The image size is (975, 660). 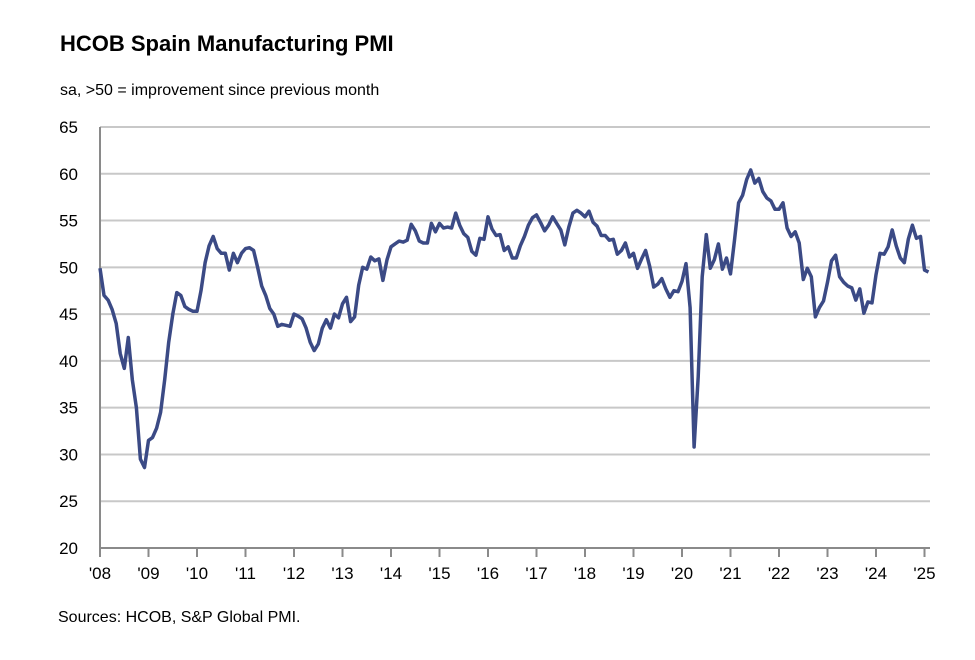 What do you see at coordinates (391, 573) in the screenshot?
I see `x-tick-label: '14` at bounding box center [391, 573].